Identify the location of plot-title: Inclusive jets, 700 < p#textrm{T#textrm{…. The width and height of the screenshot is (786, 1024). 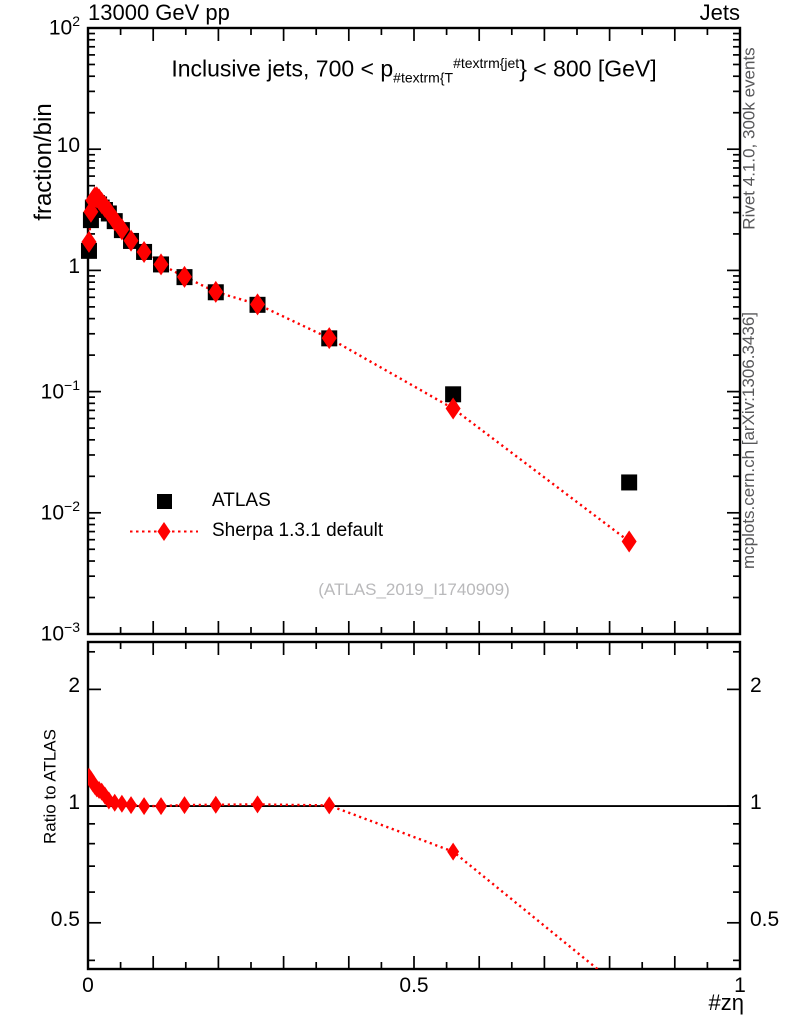
(414, 70).